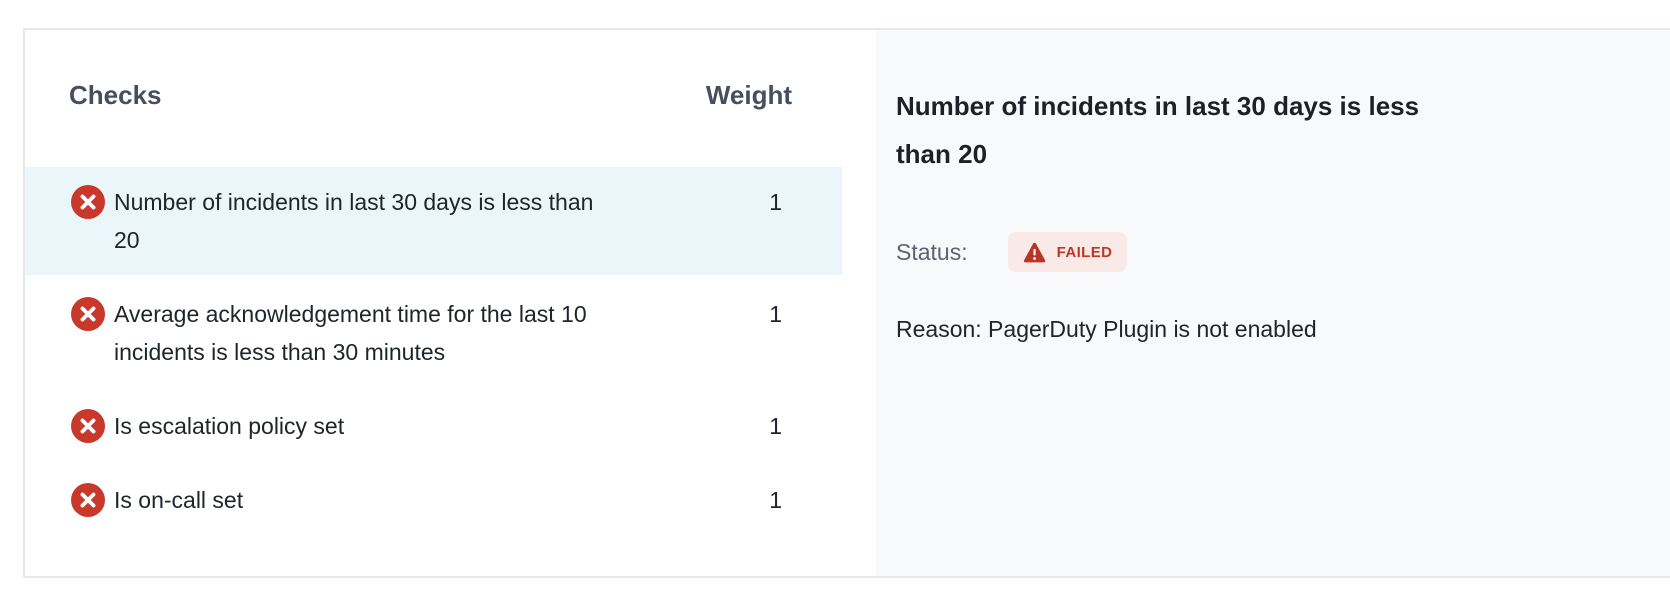 This screenshot has height=608, width=1670. What do you see at coordinates (229, 426) in the screenshot?
I see `check-label: Is escalation policy set` at bounding box center [229, 426].